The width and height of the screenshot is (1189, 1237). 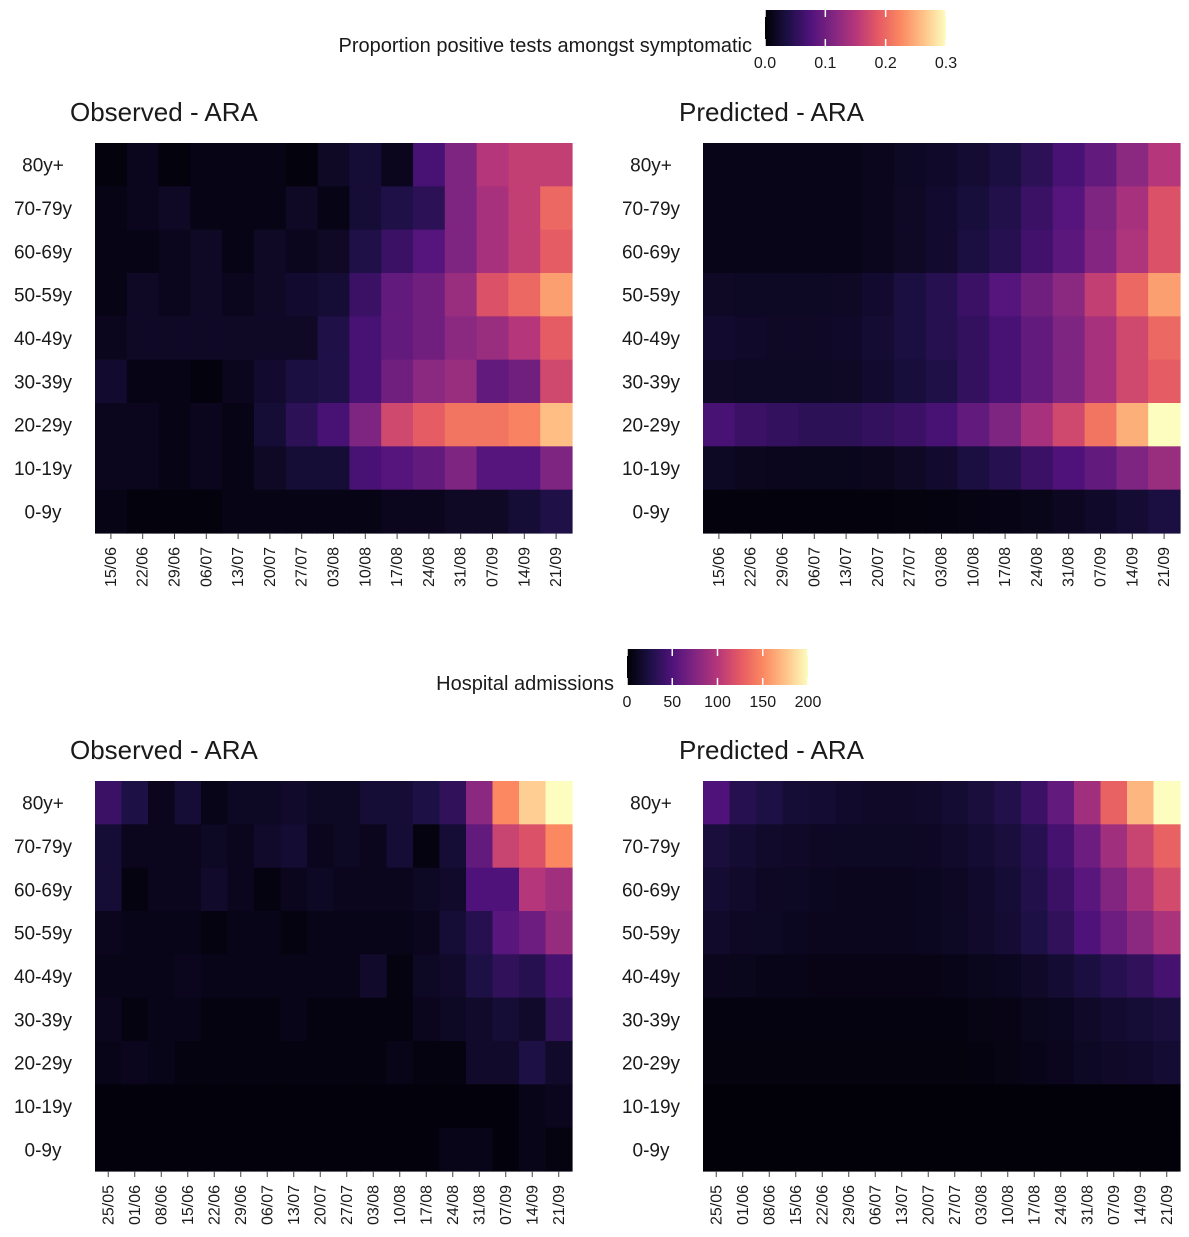 What do you see at coordinates (751, 567) in the screenshot?
I see `x-tick-label: 22/06` at bounding box center [751, 567].